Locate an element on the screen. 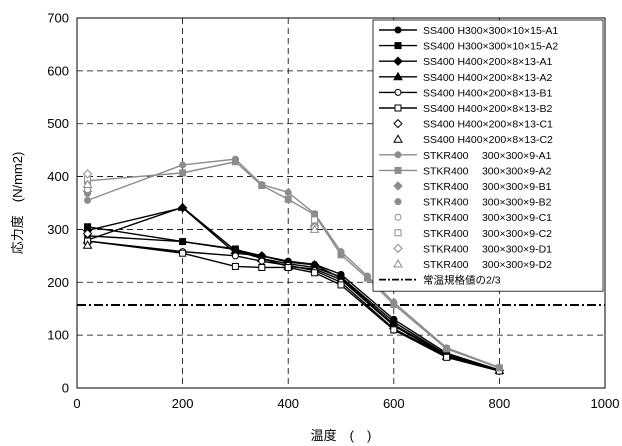 This screenshot has width=622, height=446. legend-label: SS400 H400×200×8×13-B1 is located at coordinates (487, 93).